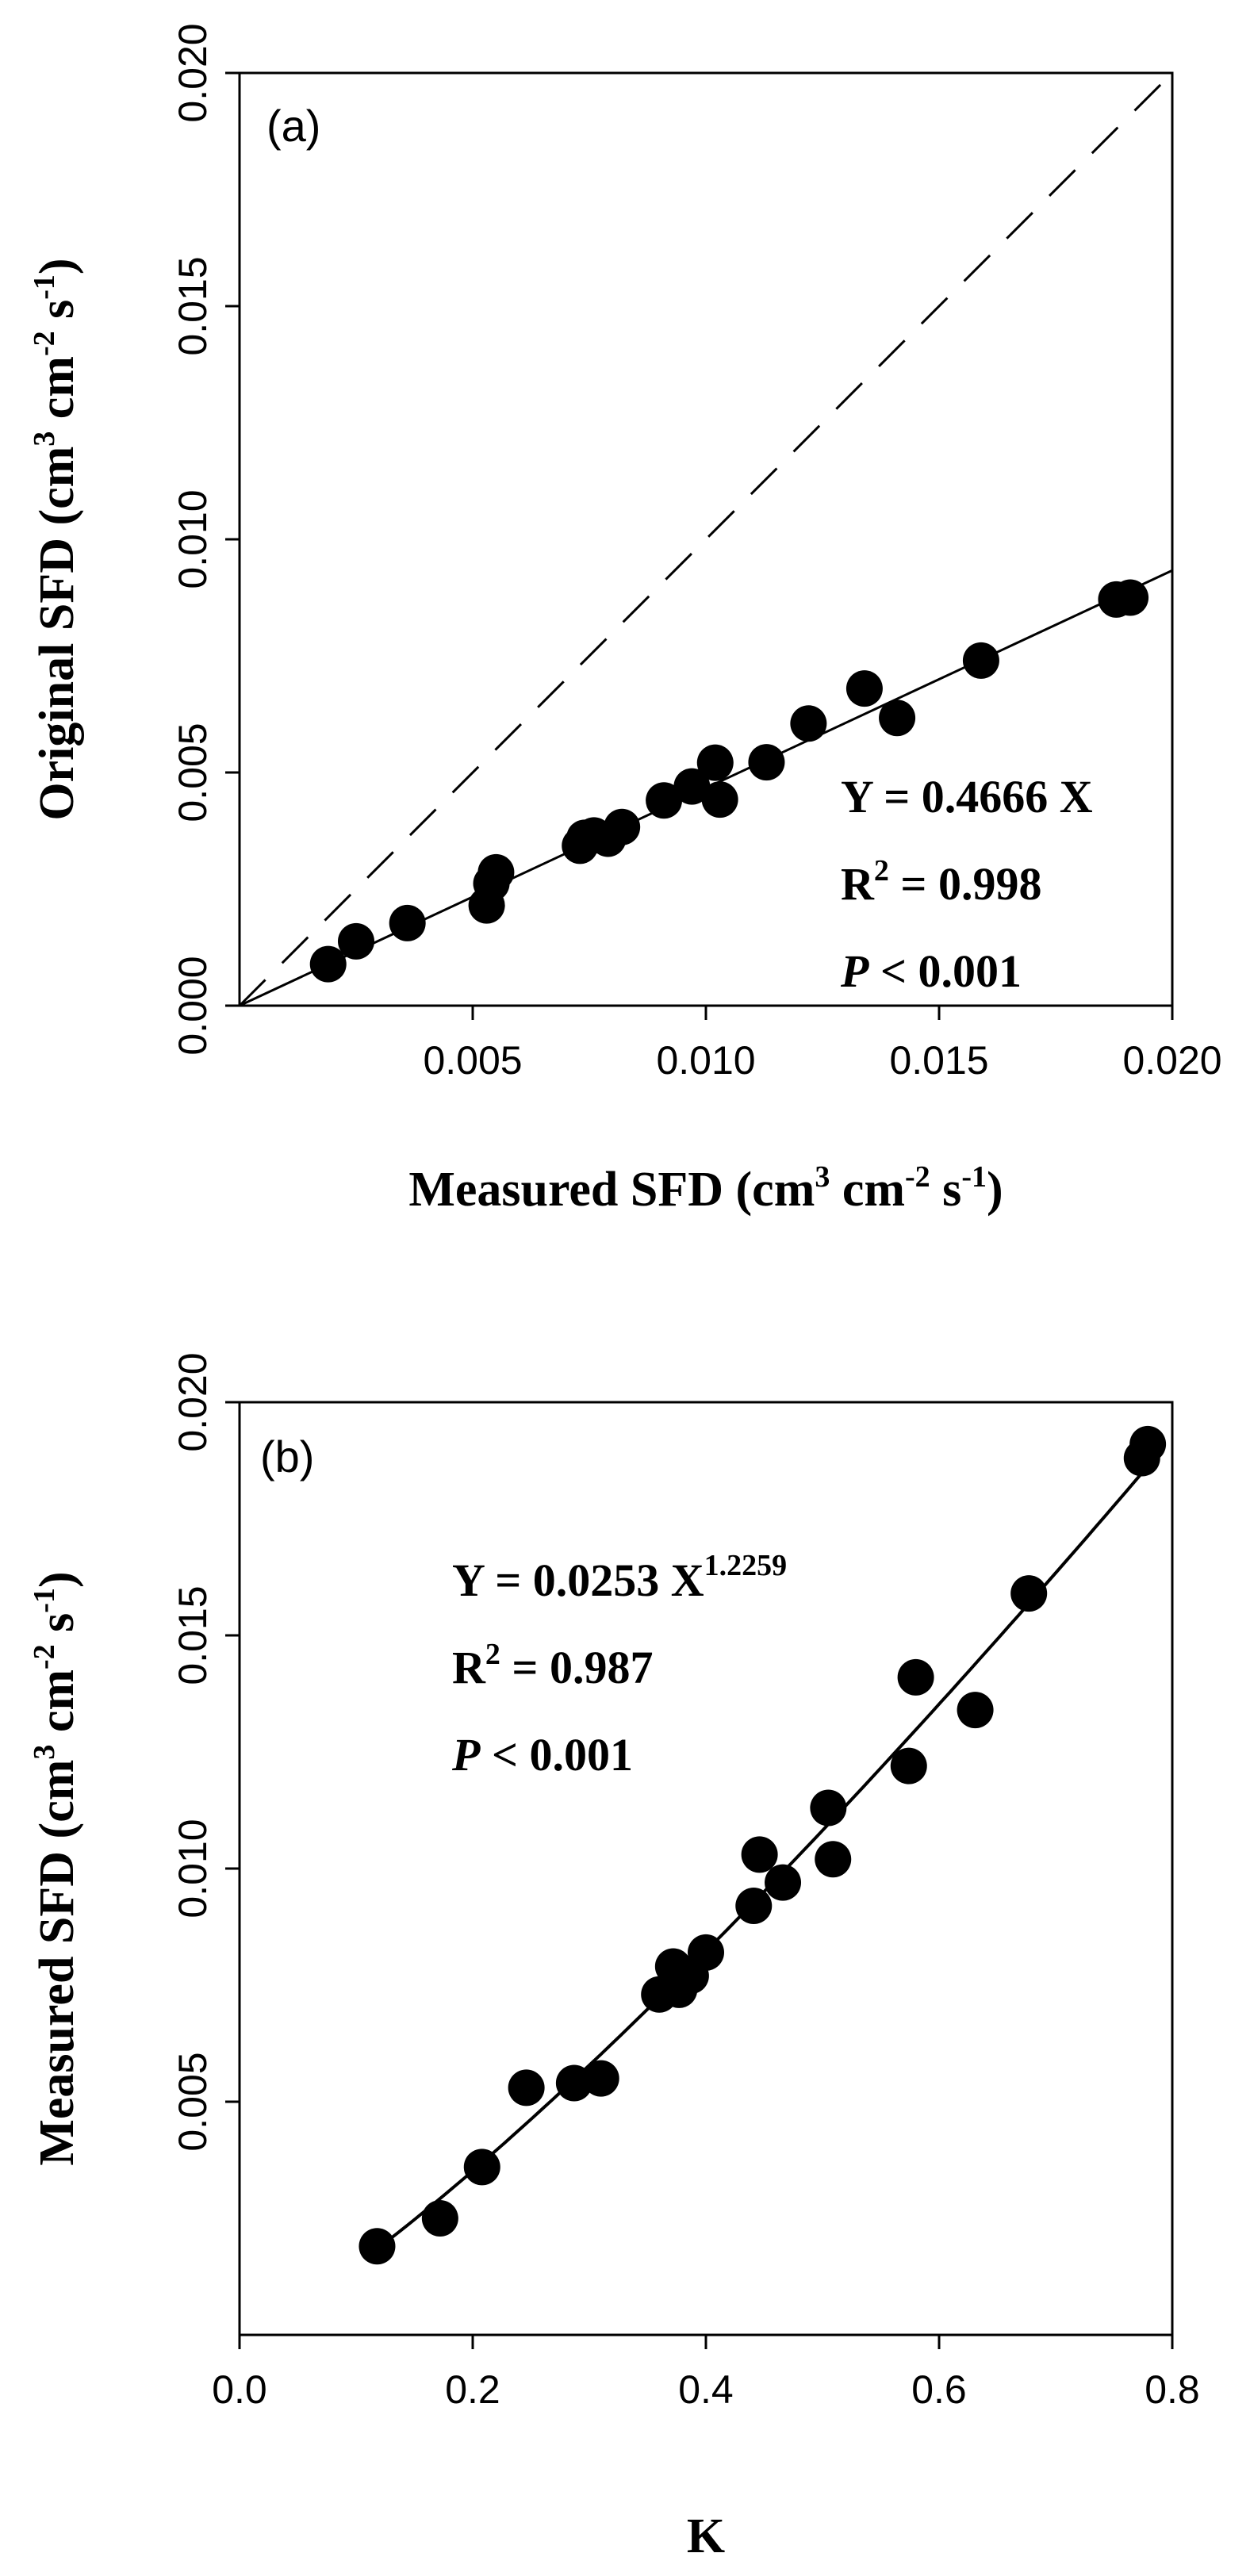 Image resolution: width=1250 pixels, height=2576 pixels. Describe the element at coordinates (193, 773) in the screenshot. I see `panel-a-y-tick-label: 0.005` at that location.